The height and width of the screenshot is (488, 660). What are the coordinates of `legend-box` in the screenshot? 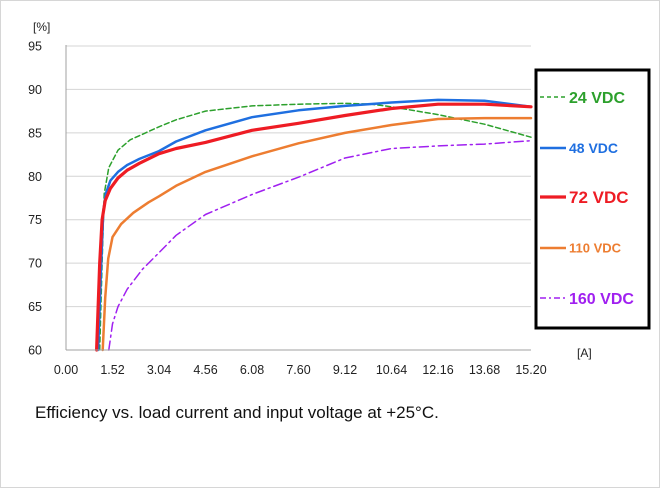 It's located at (592, 199).